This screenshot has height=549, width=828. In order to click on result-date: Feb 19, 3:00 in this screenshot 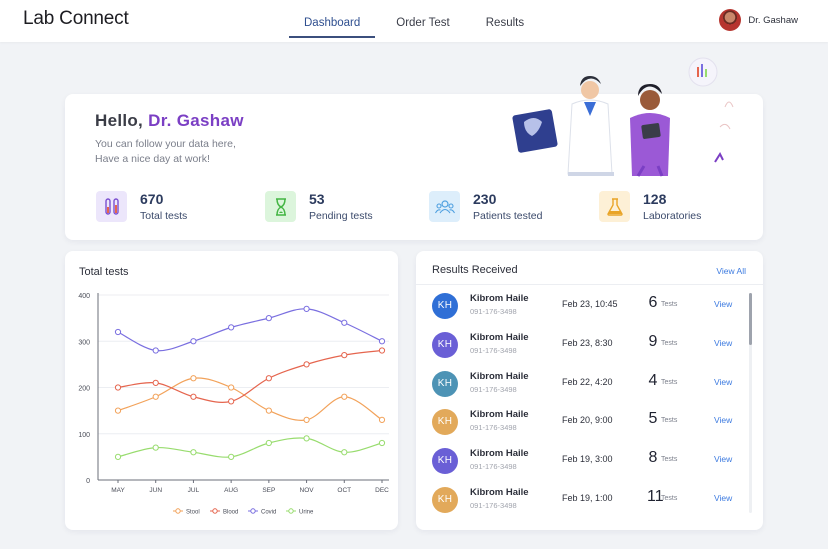, I will do `click(587, 459)`.